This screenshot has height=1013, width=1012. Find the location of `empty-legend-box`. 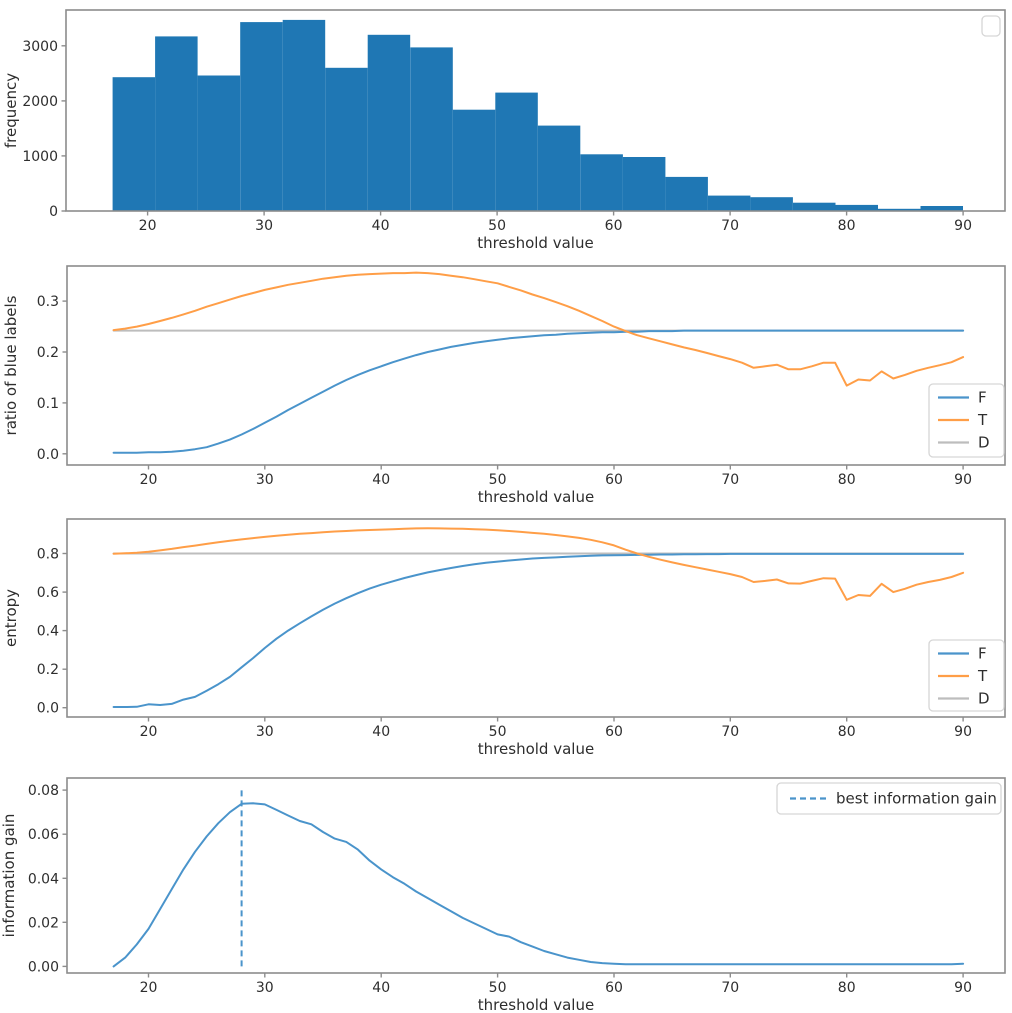

empty-legend-box is located at coordinates (991, 26).